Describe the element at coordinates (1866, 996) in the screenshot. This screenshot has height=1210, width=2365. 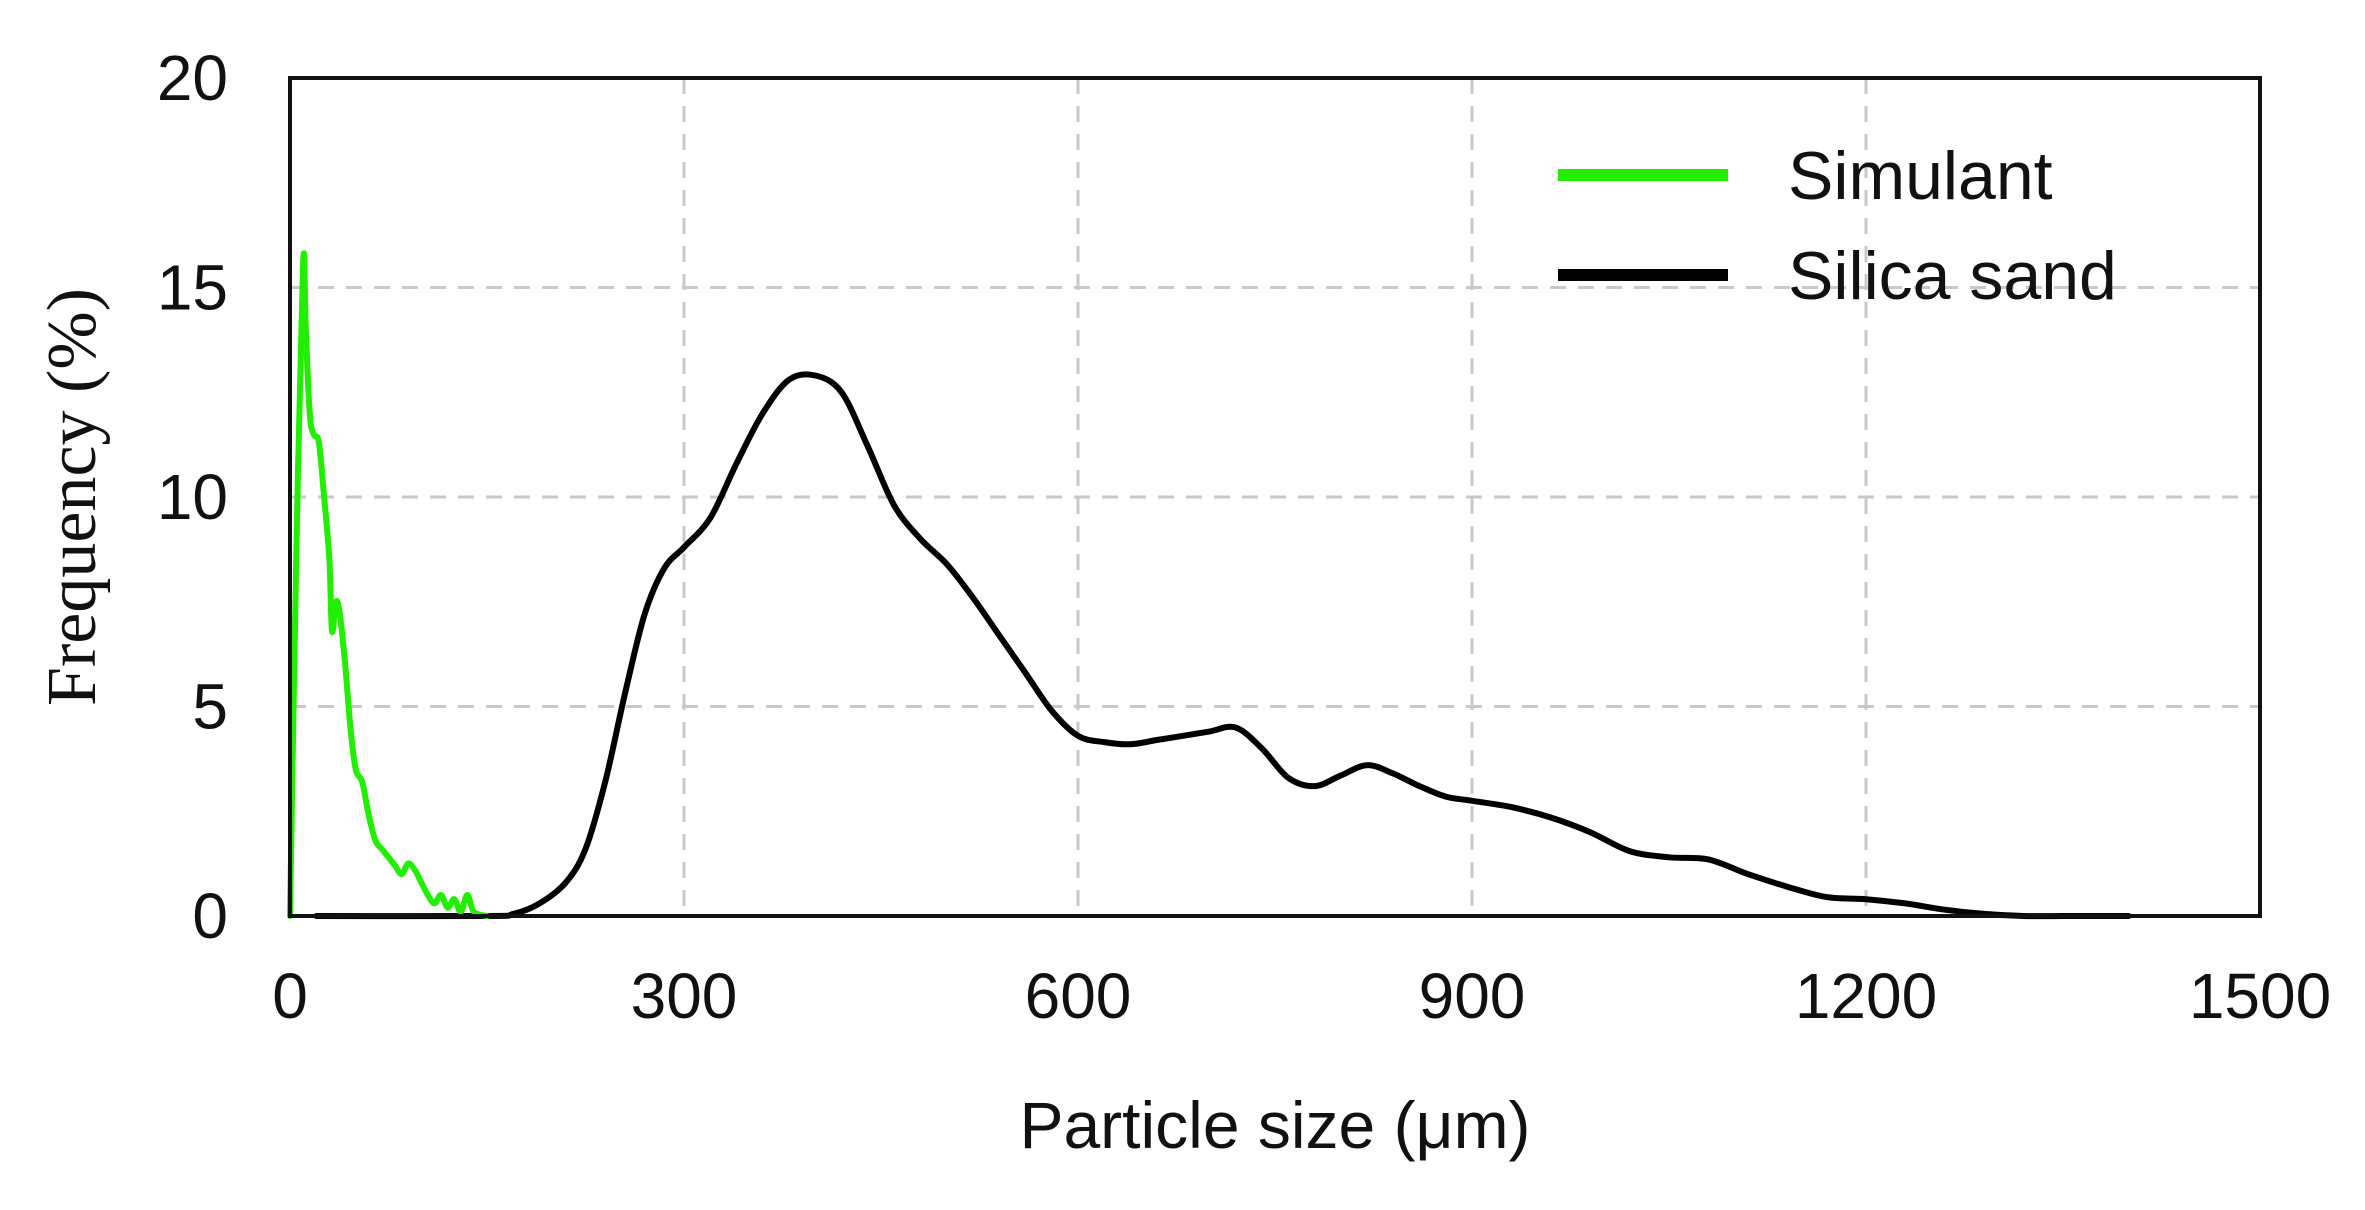
I see `x-tick-label: 1200` at that location.